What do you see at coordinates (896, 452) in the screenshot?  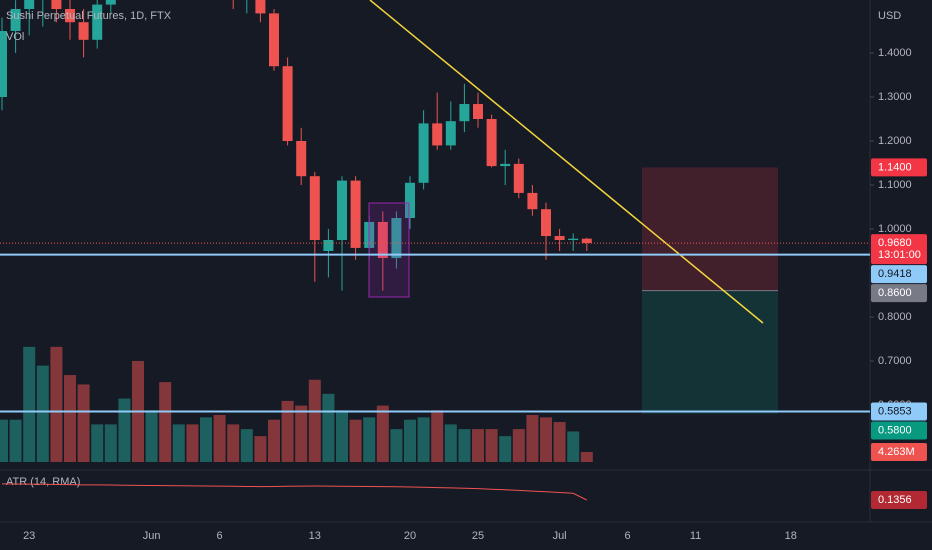 I see `volume-tag: 4.263M` at bounding box center [896, 452].